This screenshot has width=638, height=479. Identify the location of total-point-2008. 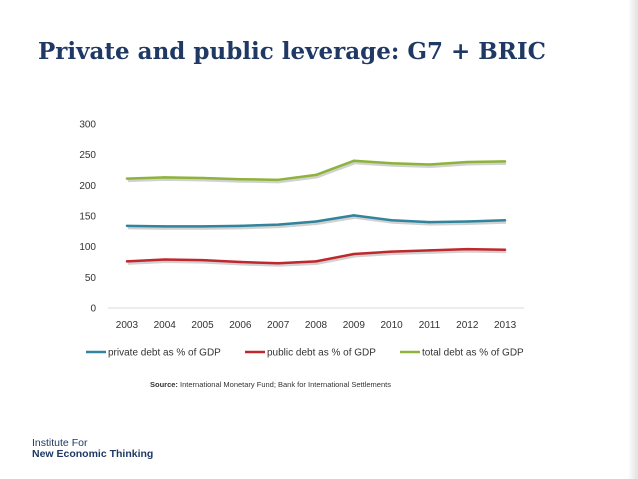
(316, 175).